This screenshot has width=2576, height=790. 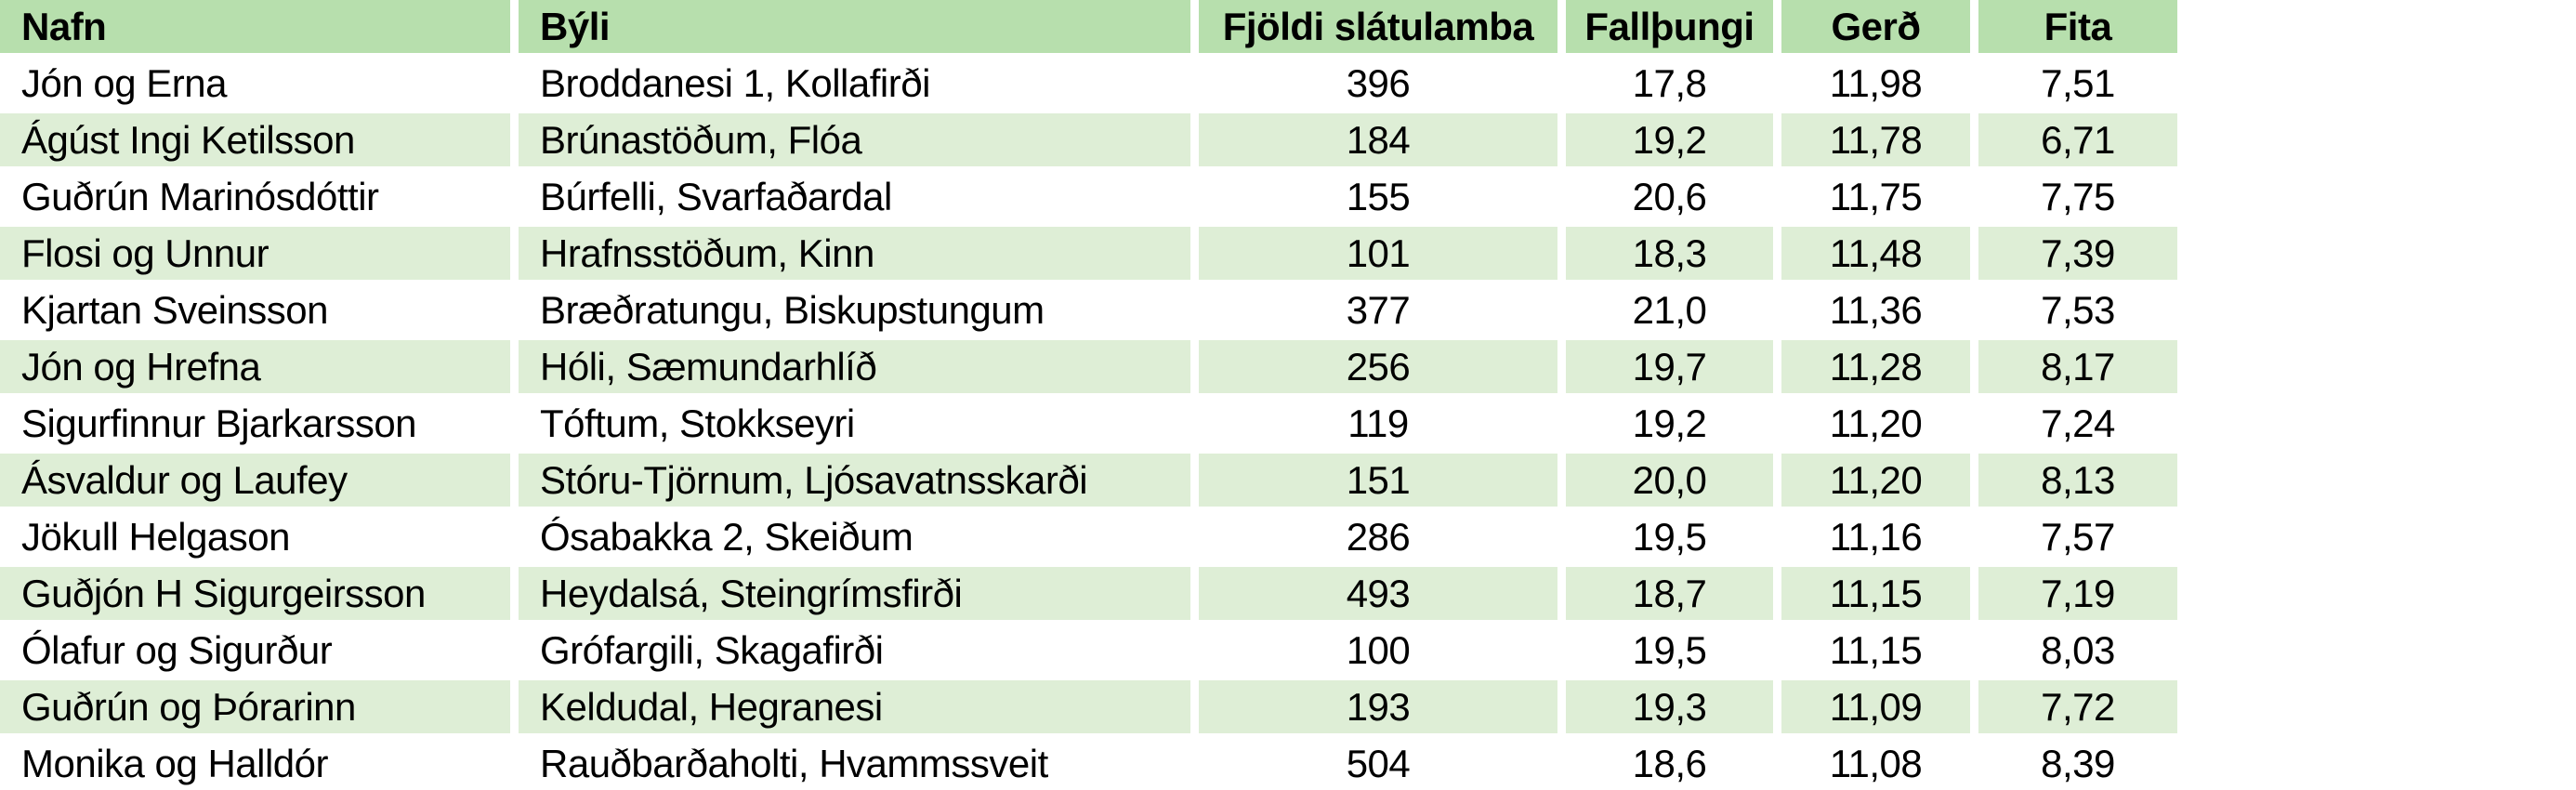 I want to click on cell-lamb-count: 119, so click(x=1378, y=423).